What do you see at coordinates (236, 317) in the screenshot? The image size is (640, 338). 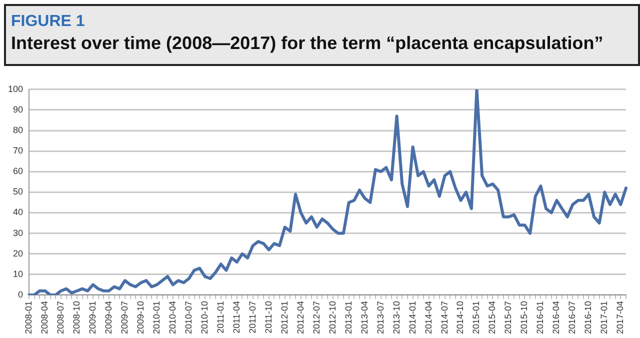 I see `x-tick-label: 2011-04` at bounding box center [236, 317].